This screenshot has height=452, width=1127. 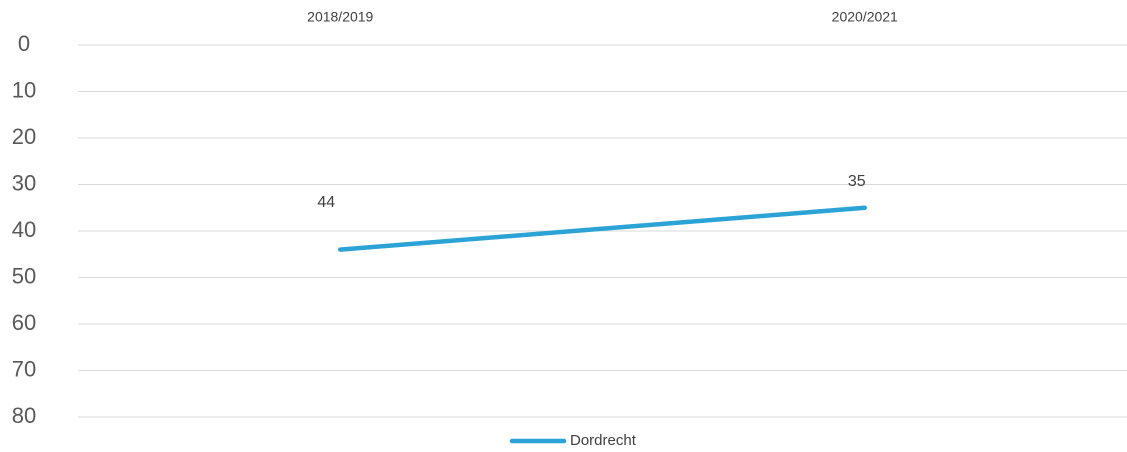 What do you see at coordinates (603, 440) in the screenshot?
I see `legend-label: Dordrecht` at bounding box center [603, 440].